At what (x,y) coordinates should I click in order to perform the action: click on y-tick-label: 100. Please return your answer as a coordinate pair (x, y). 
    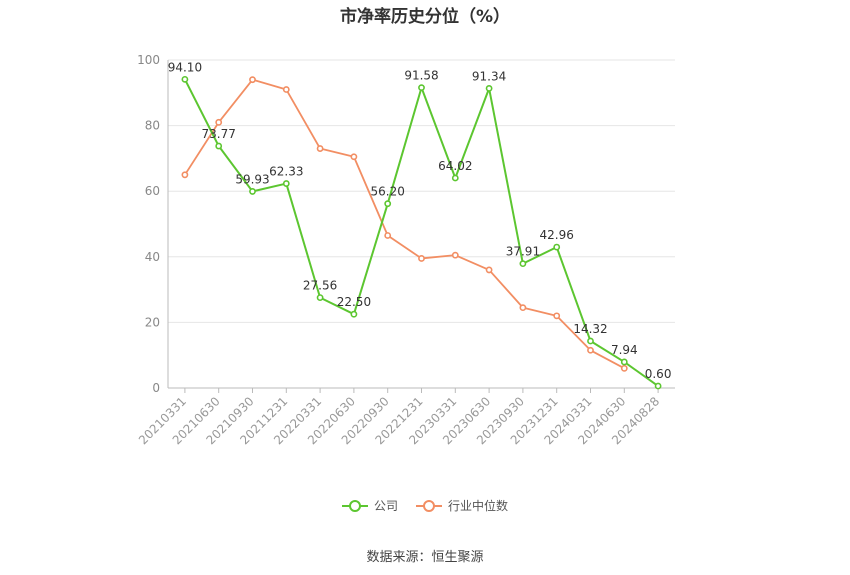
    Looking at the image, I should click on (148, 60).